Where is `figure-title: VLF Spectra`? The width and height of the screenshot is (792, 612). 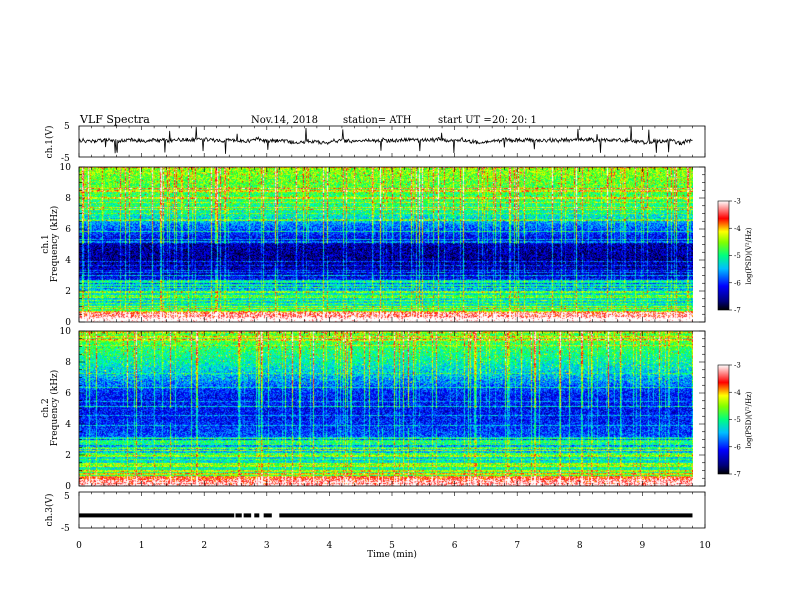 figure-title: VLF Spectra is located at coordinates (114, 119).